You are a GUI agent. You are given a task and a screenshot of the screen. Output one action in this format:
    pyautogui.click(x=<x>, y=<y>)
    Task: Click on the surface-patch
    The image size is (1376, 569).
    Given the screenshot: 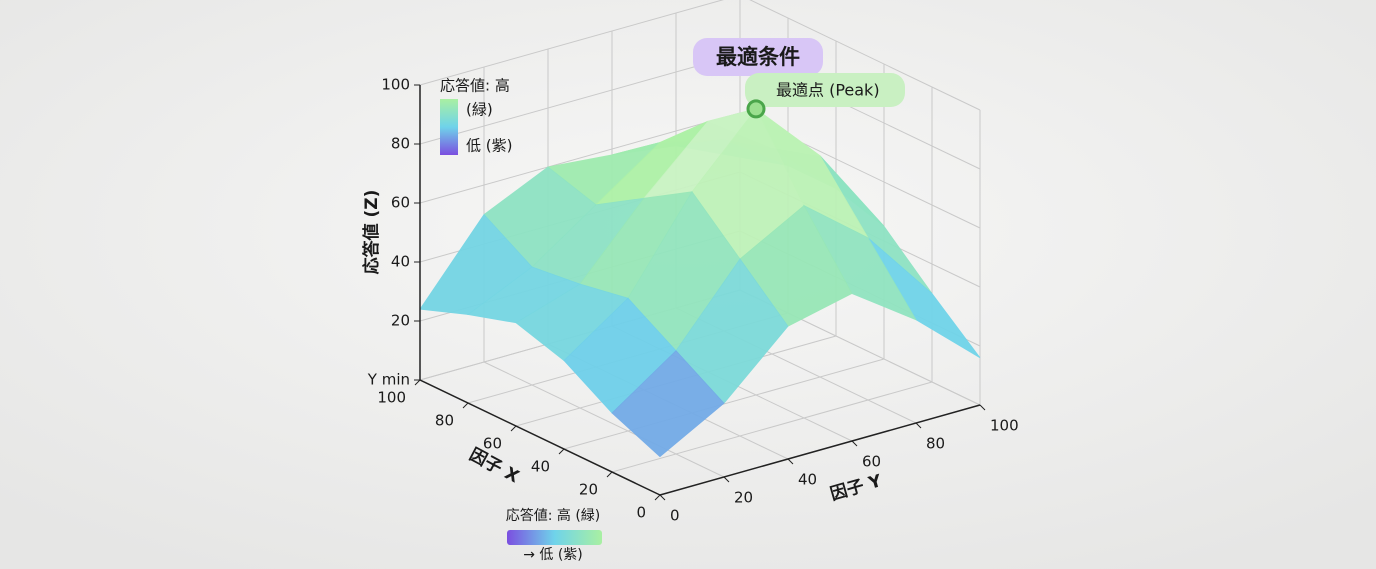 What is the action you would take?
    pyautogui.click(x=668, y=404)
    